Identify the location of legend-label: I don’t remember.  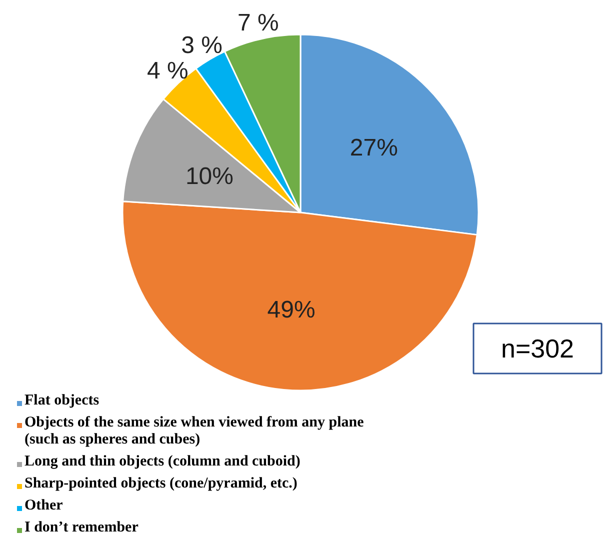
(81, 528).